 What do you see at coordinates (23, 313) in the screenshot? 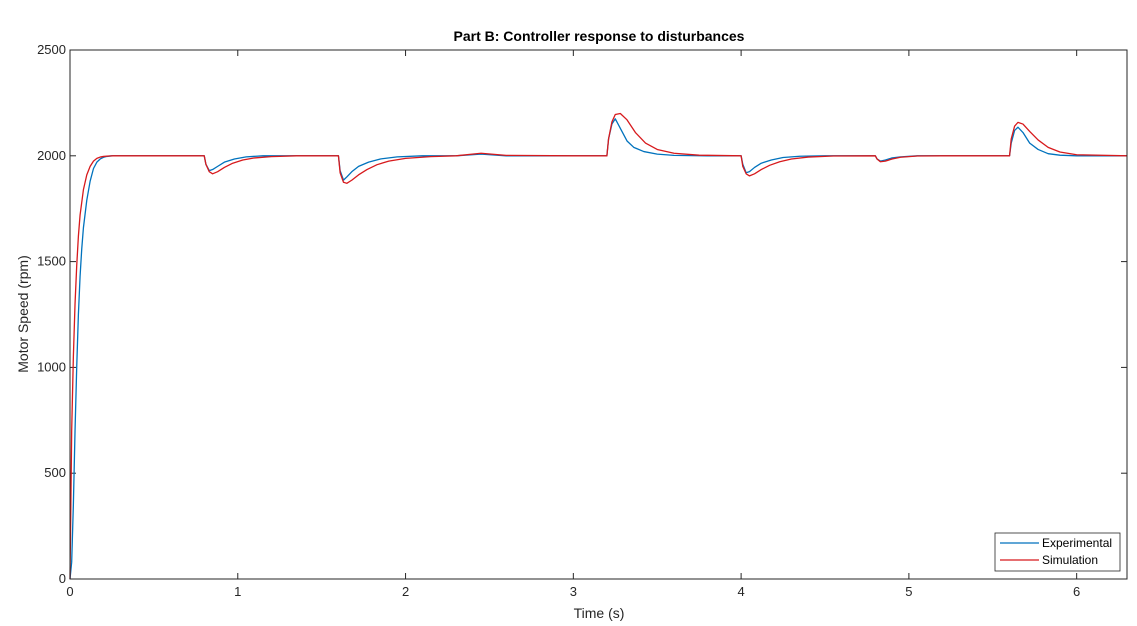
I see `y-axis-label: Motor Speed (rpm)` at bounding box center [23, 313].